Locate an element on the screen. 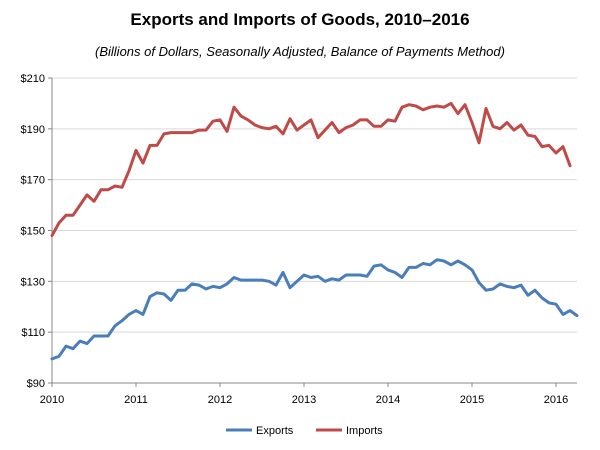  legend-label-exports: Exports is located at coordinates (275, 431).